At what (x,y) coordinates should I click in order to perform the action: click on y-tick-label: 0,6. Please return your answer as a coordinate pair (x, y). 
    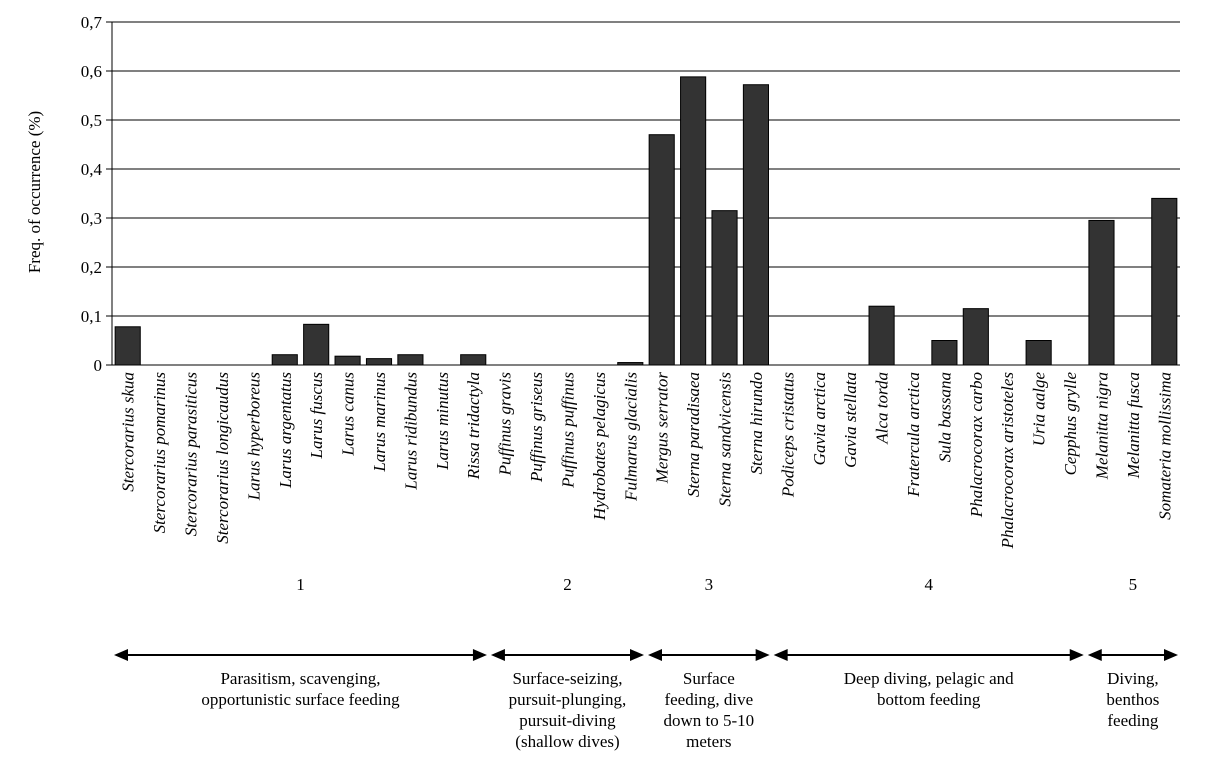
    Looking at the image, I should click on (91, 71).